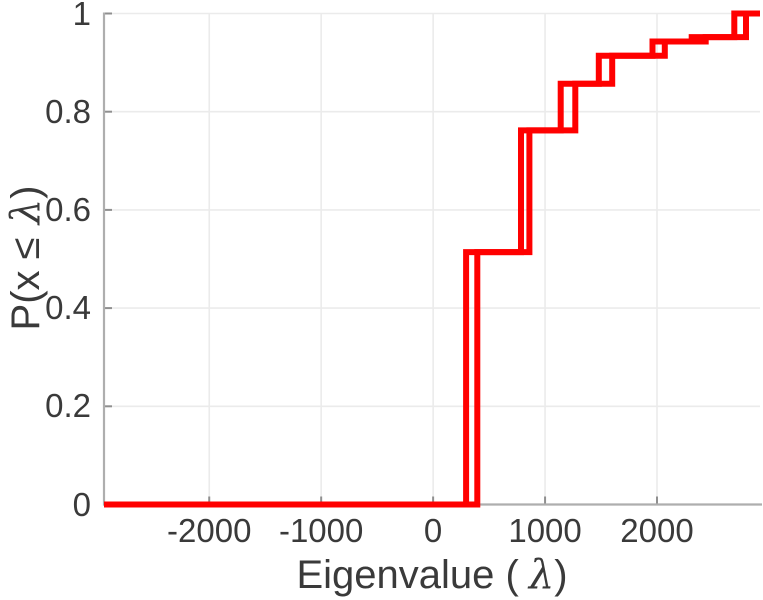 This screenshot has height=600, width=763. What do you see at coordinates (68, 308) in the screenshot?
I see `y-tick-label: 0.4` at bounding box center [68, 308].